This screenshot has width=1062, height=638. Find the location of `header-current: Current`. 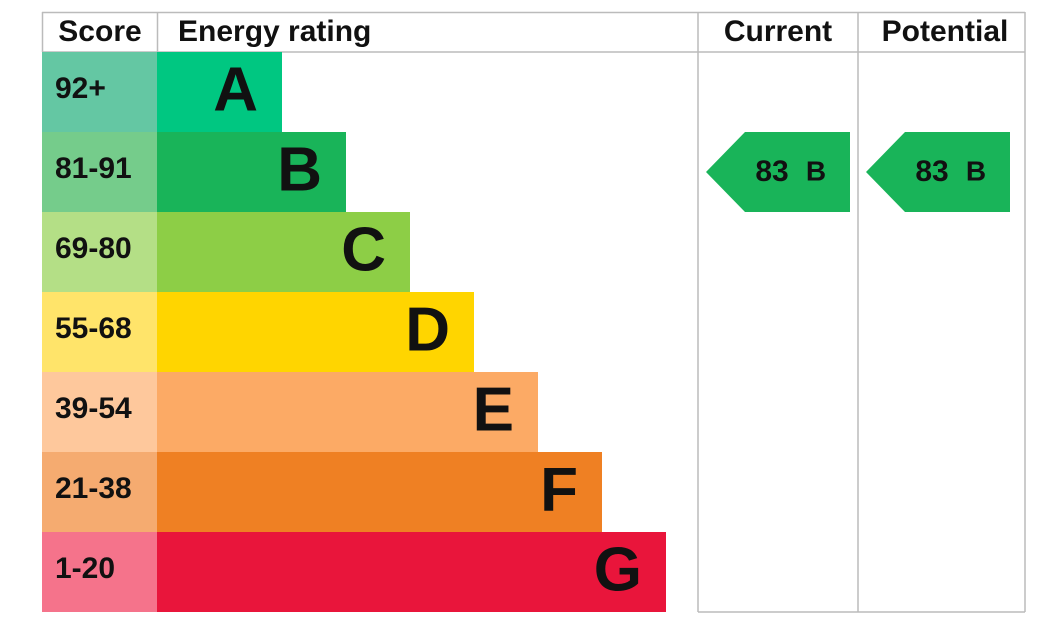

header-current: Current is located at coordinates (778, 31).